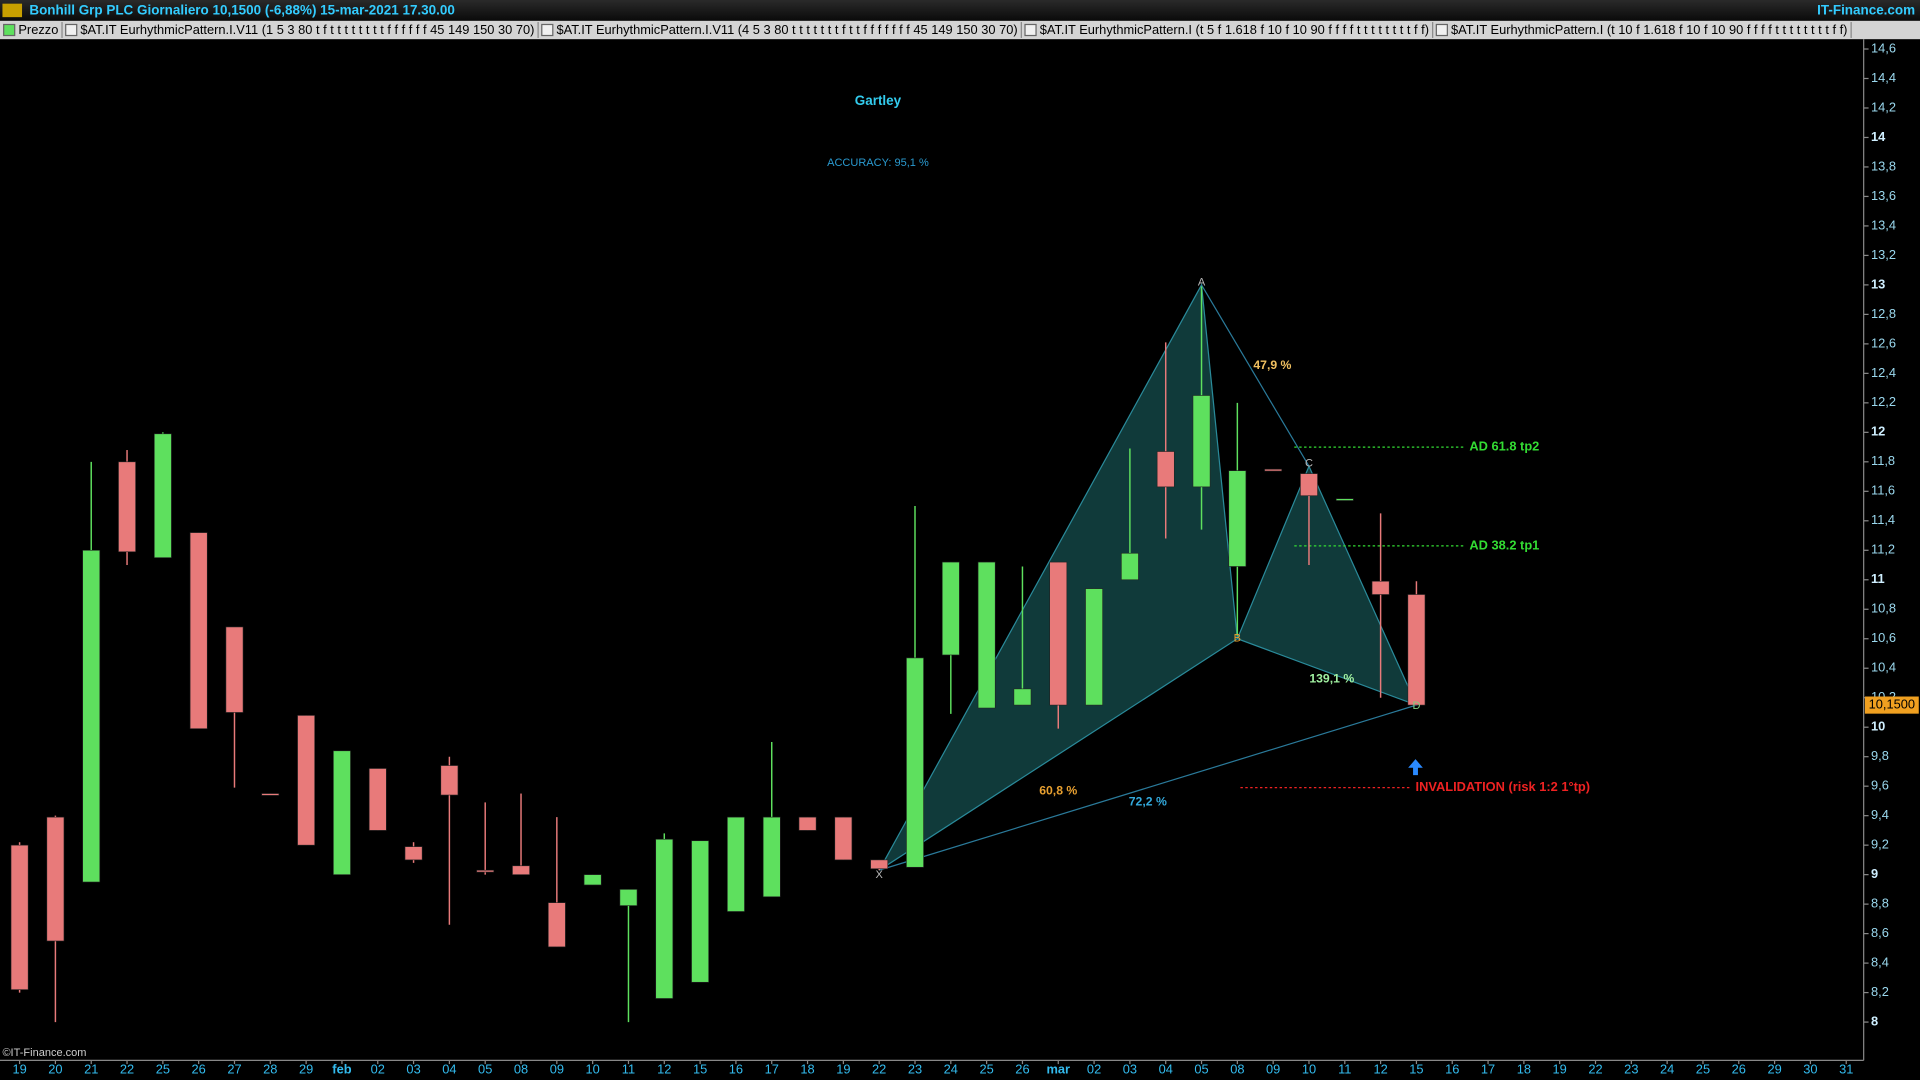  Describe the element at coordinates (1883, 106) in the screenshot. I see `y-tick-label: 14,2` at that location.